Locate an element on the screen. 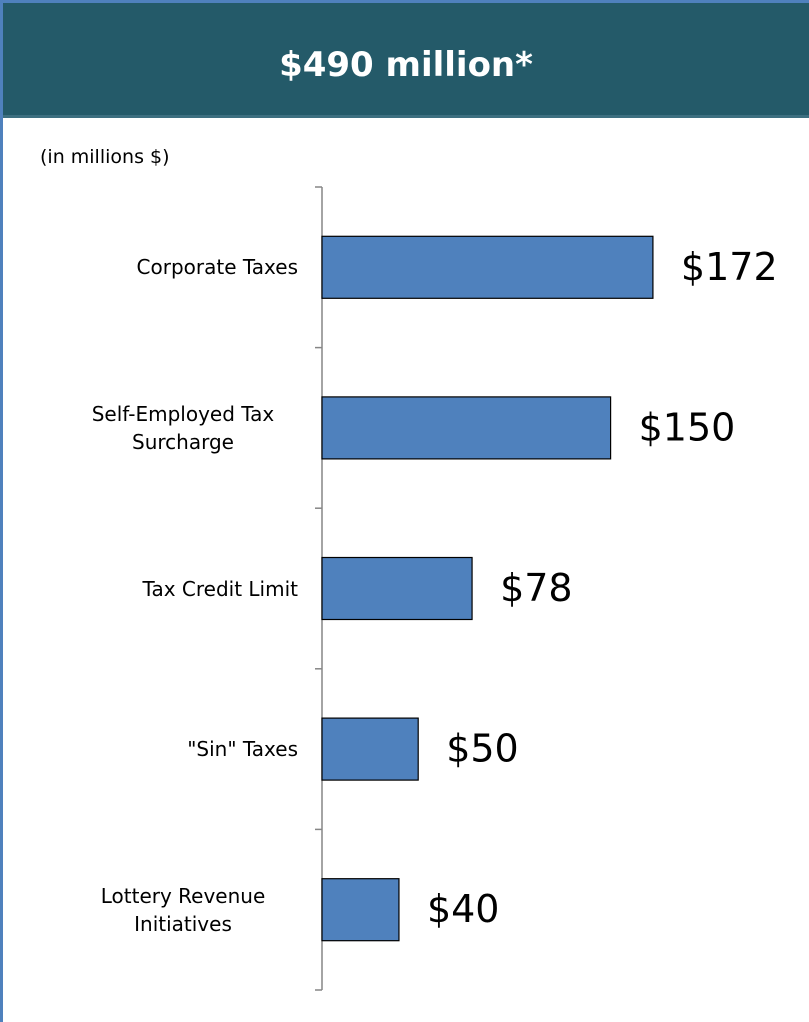  value-label: $78 is located at coordinates (536, 588).